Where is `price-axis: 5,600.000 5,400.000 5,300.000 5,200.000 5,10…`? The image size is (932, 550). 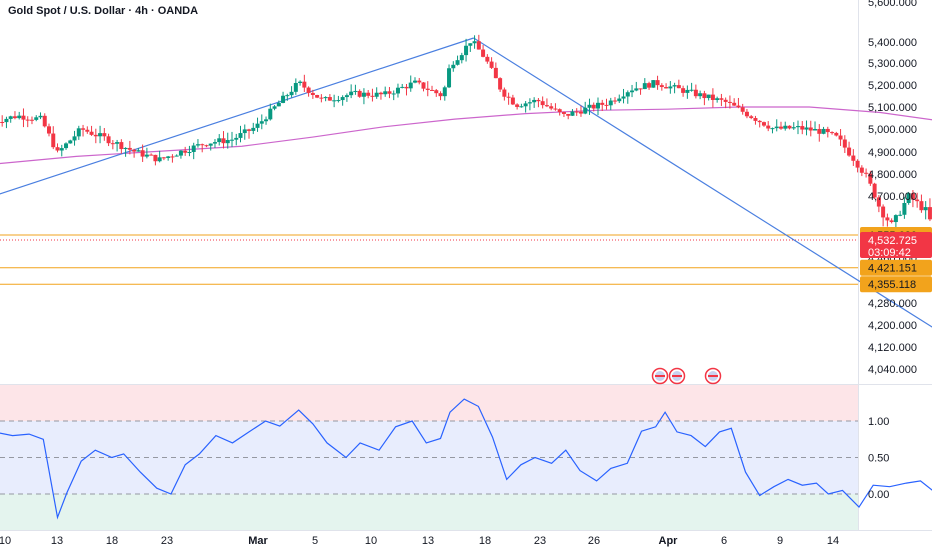
price-axis: 5,600.000 5,400.000 5,300.000 5,200.000 5,10… is located at coordinates (892, 250).